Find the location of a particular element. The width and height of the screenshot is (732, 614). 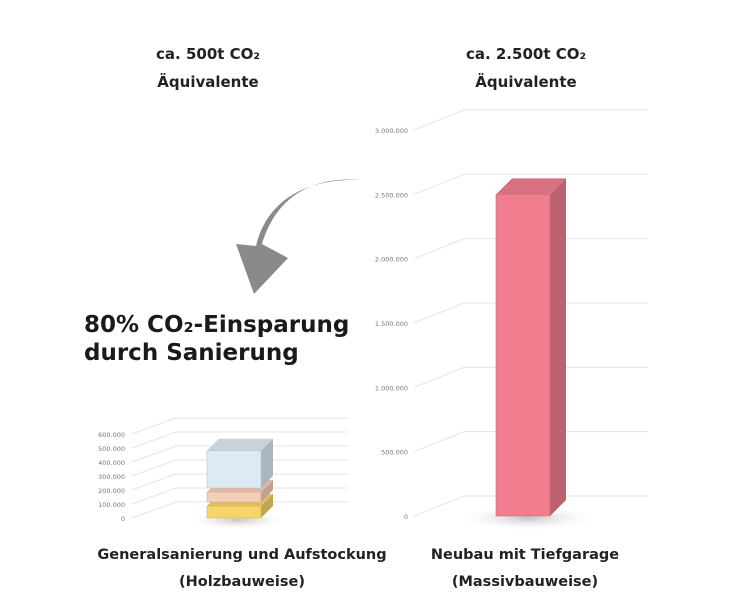

y-tick-label: 2.500.000 is located at coordinates (391, 195).